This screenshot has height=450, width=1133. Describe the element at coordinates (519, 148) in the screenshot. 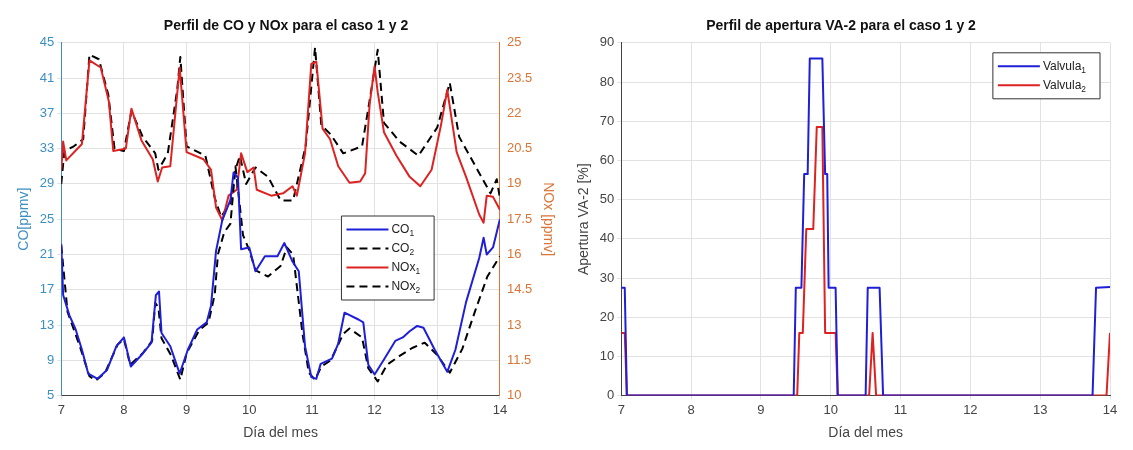

I see `y2-tick-label: 20.5` at that location.